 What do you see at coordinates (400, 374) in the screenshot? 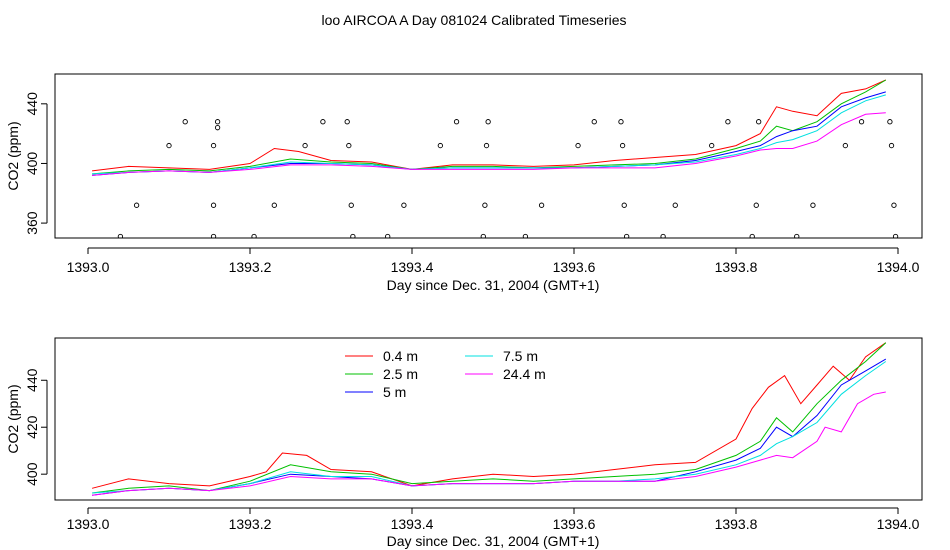
I see `legend-label: 2.5 m` at bounding box center [400, 374].